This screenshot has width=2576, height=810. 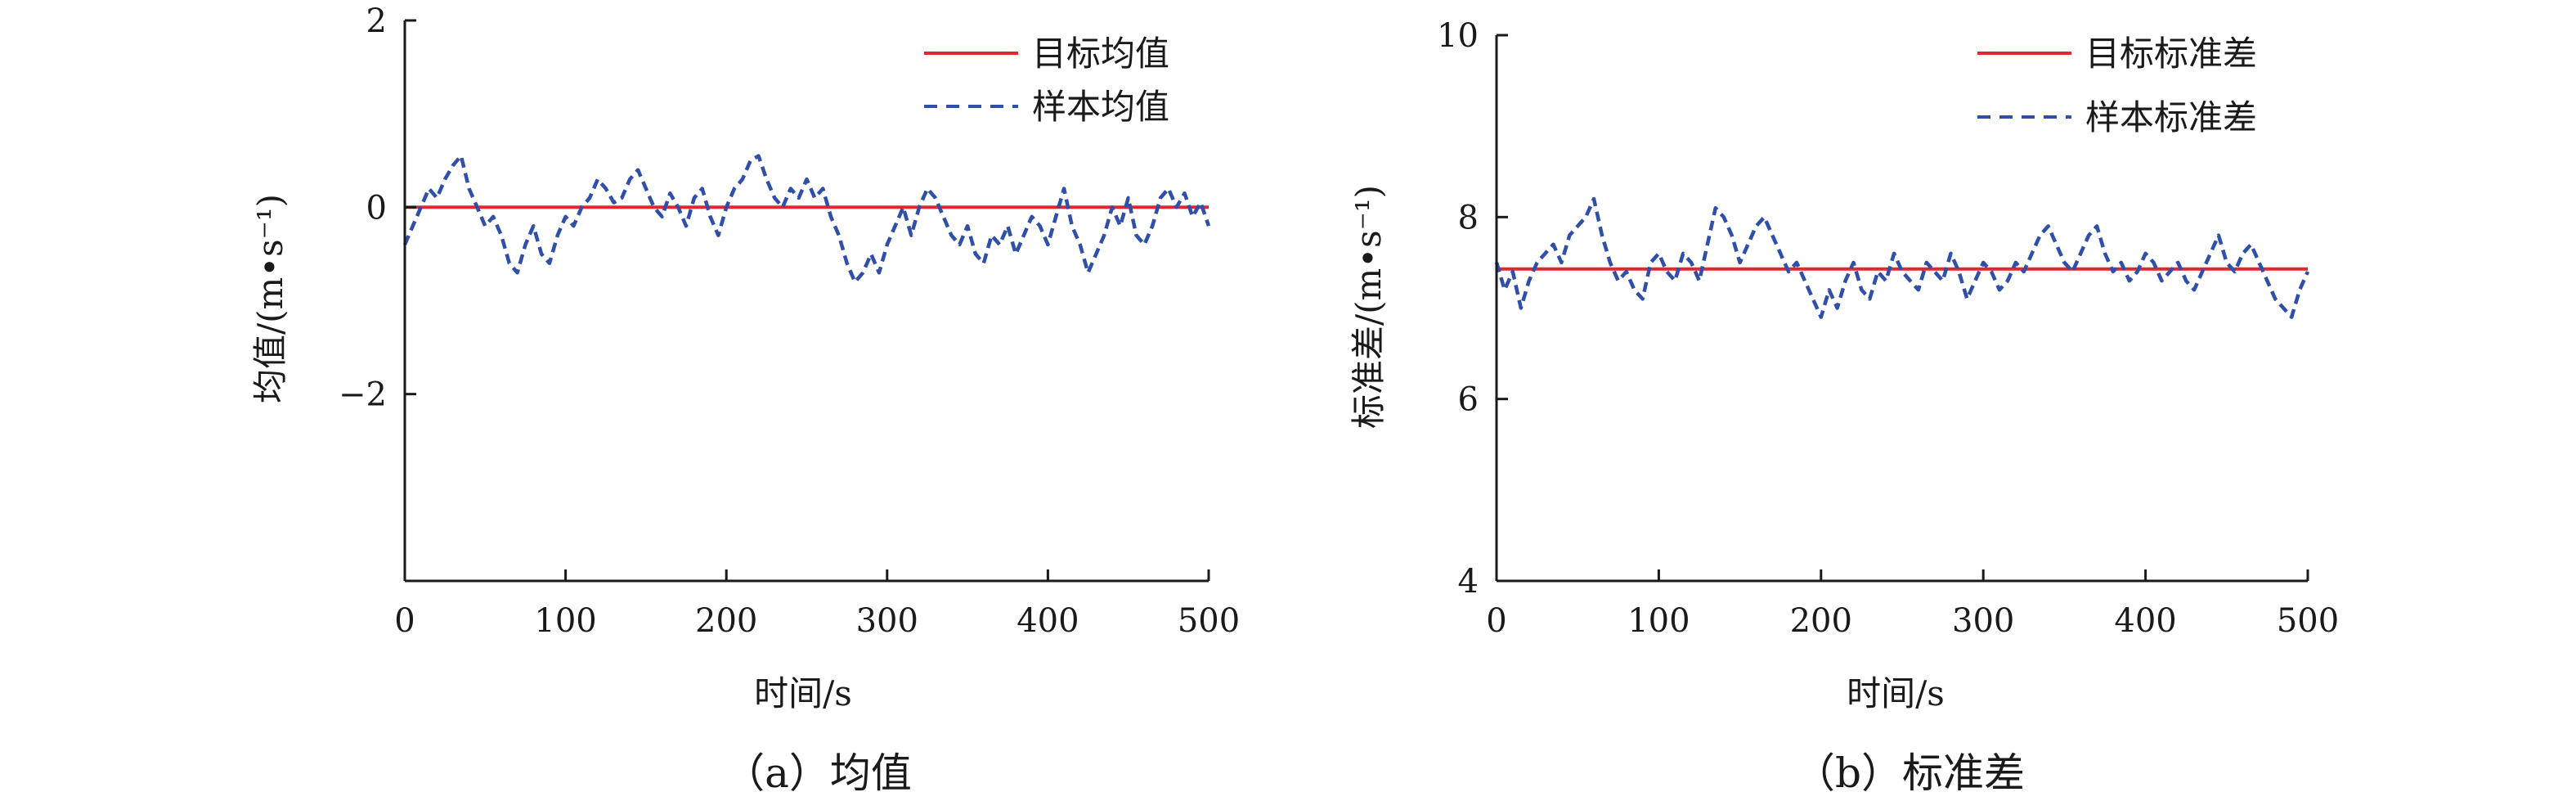 I want to click on legend-target-label: 目标标准差, so click(x=2171, y=54).